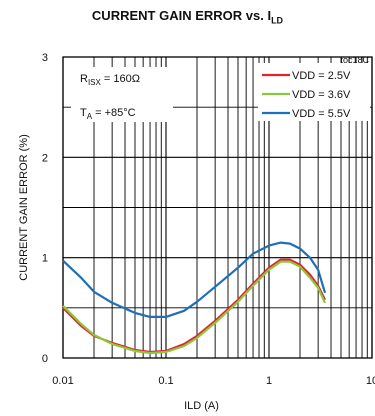 This screenshot has width=375, height=416. Describe the element at coordinates (165, 381) in the screenshot. I see `x-tick-label: 0.1` at that location.